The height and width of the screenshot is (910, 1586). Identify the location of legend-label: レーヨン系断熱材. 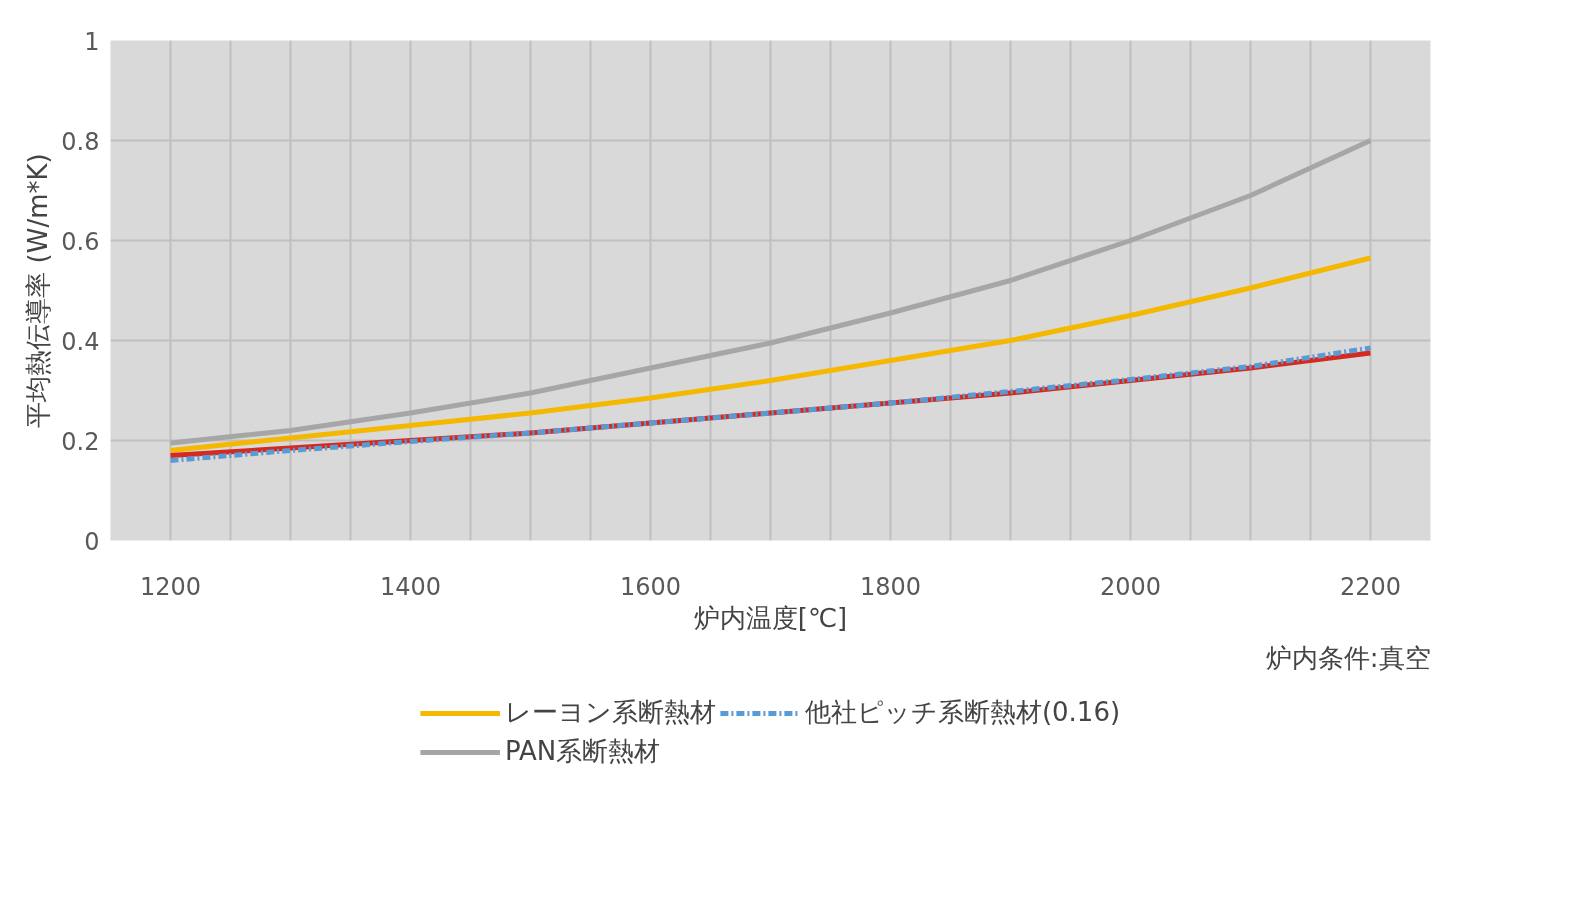
(610, 712).